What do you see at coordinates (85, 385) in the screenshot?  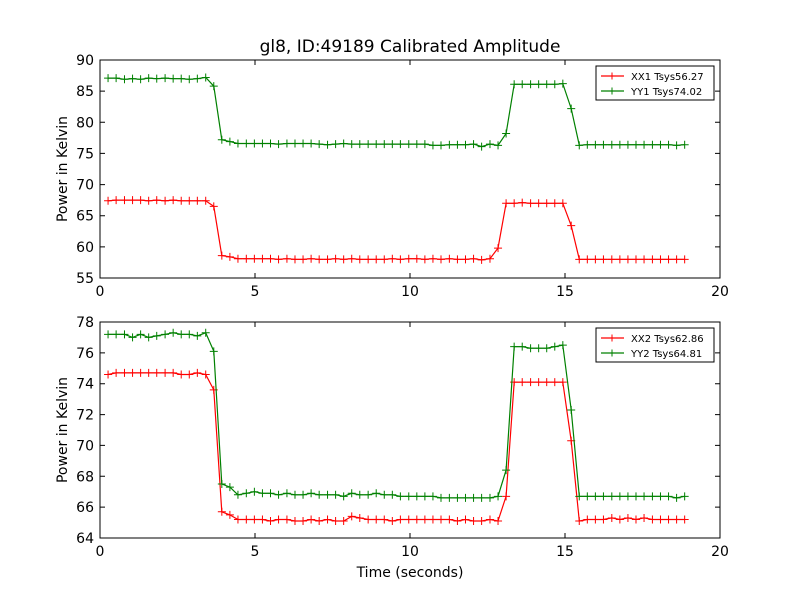 I see `y-tick-label: 74` at bounding box center [85, 385].